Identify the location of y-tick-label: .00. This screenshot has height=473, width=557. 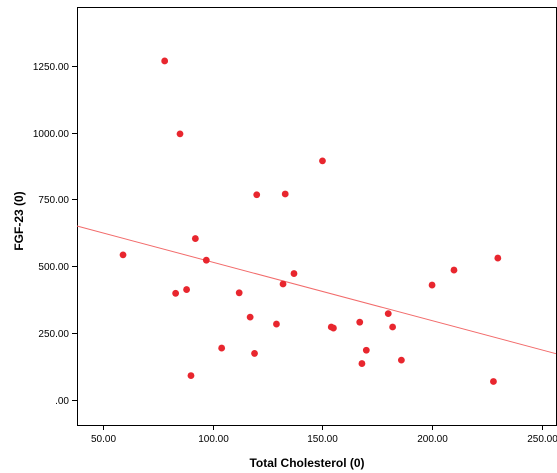
(62, 401).